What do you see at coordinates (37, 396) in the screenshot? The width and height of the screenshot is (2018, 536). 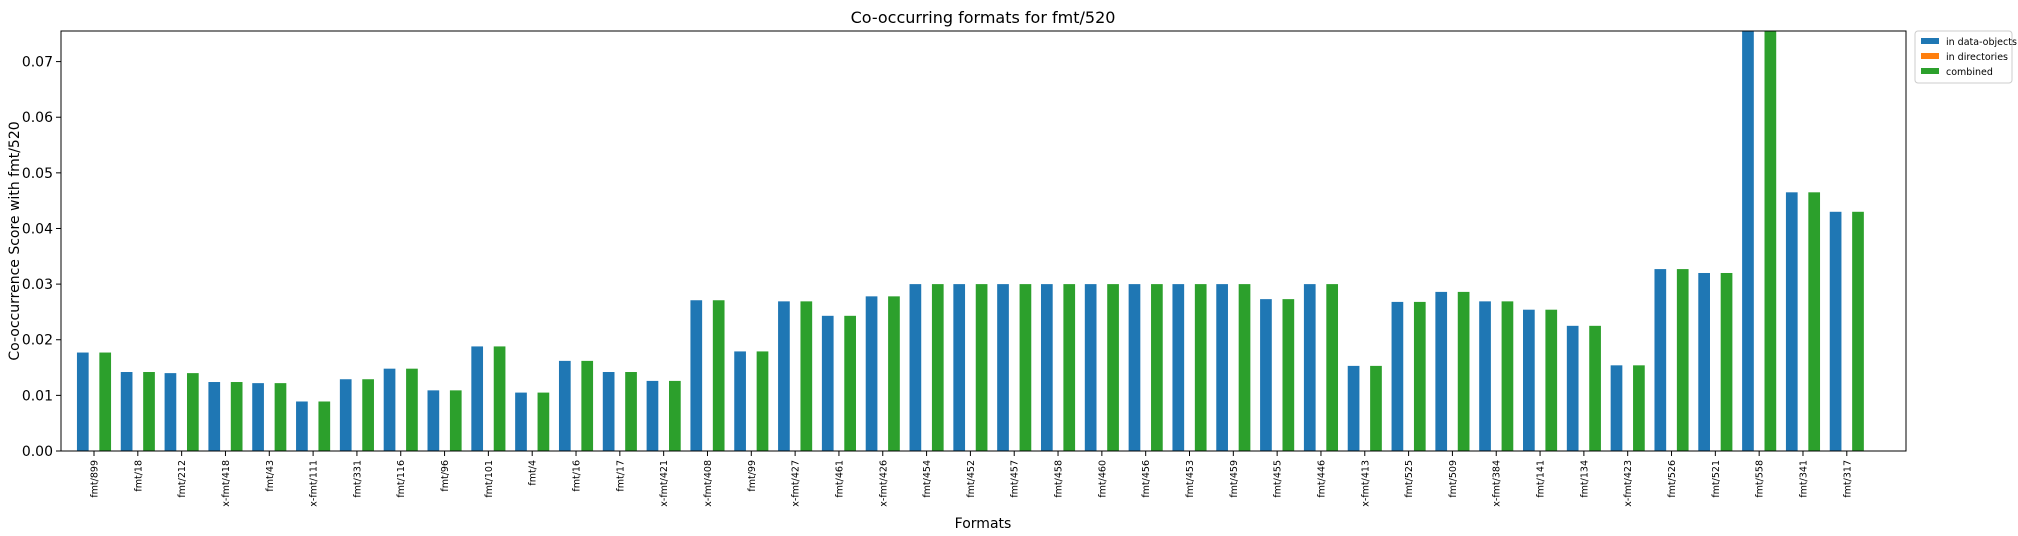 I see `y-tick-label: 0.01` at bounding box center [37, 396].